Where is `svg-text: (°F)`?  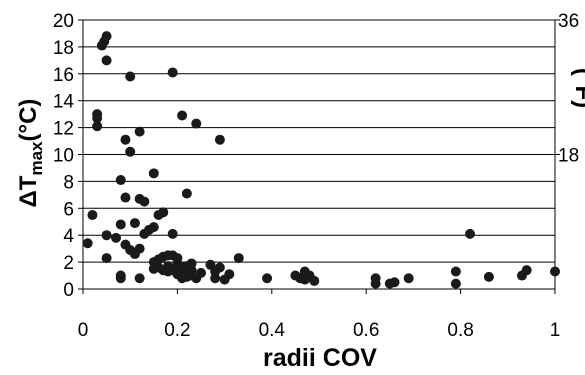
svg-text: (°F) is located at coordinates (577, 88).